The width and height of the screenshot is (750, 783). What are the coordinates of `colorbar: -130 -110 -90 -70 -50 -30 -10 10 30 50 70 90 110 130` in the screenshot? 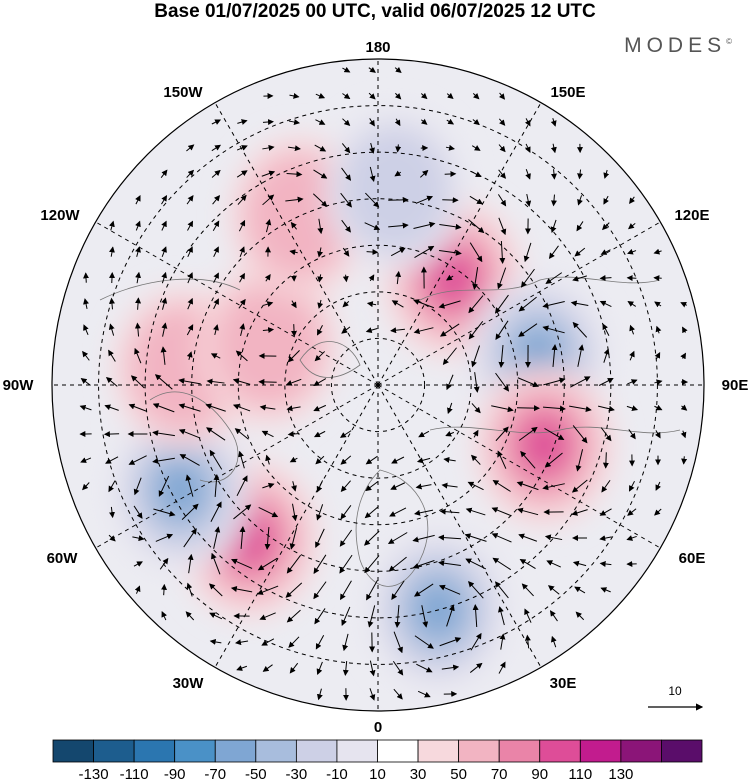 It's located at (377, 761).